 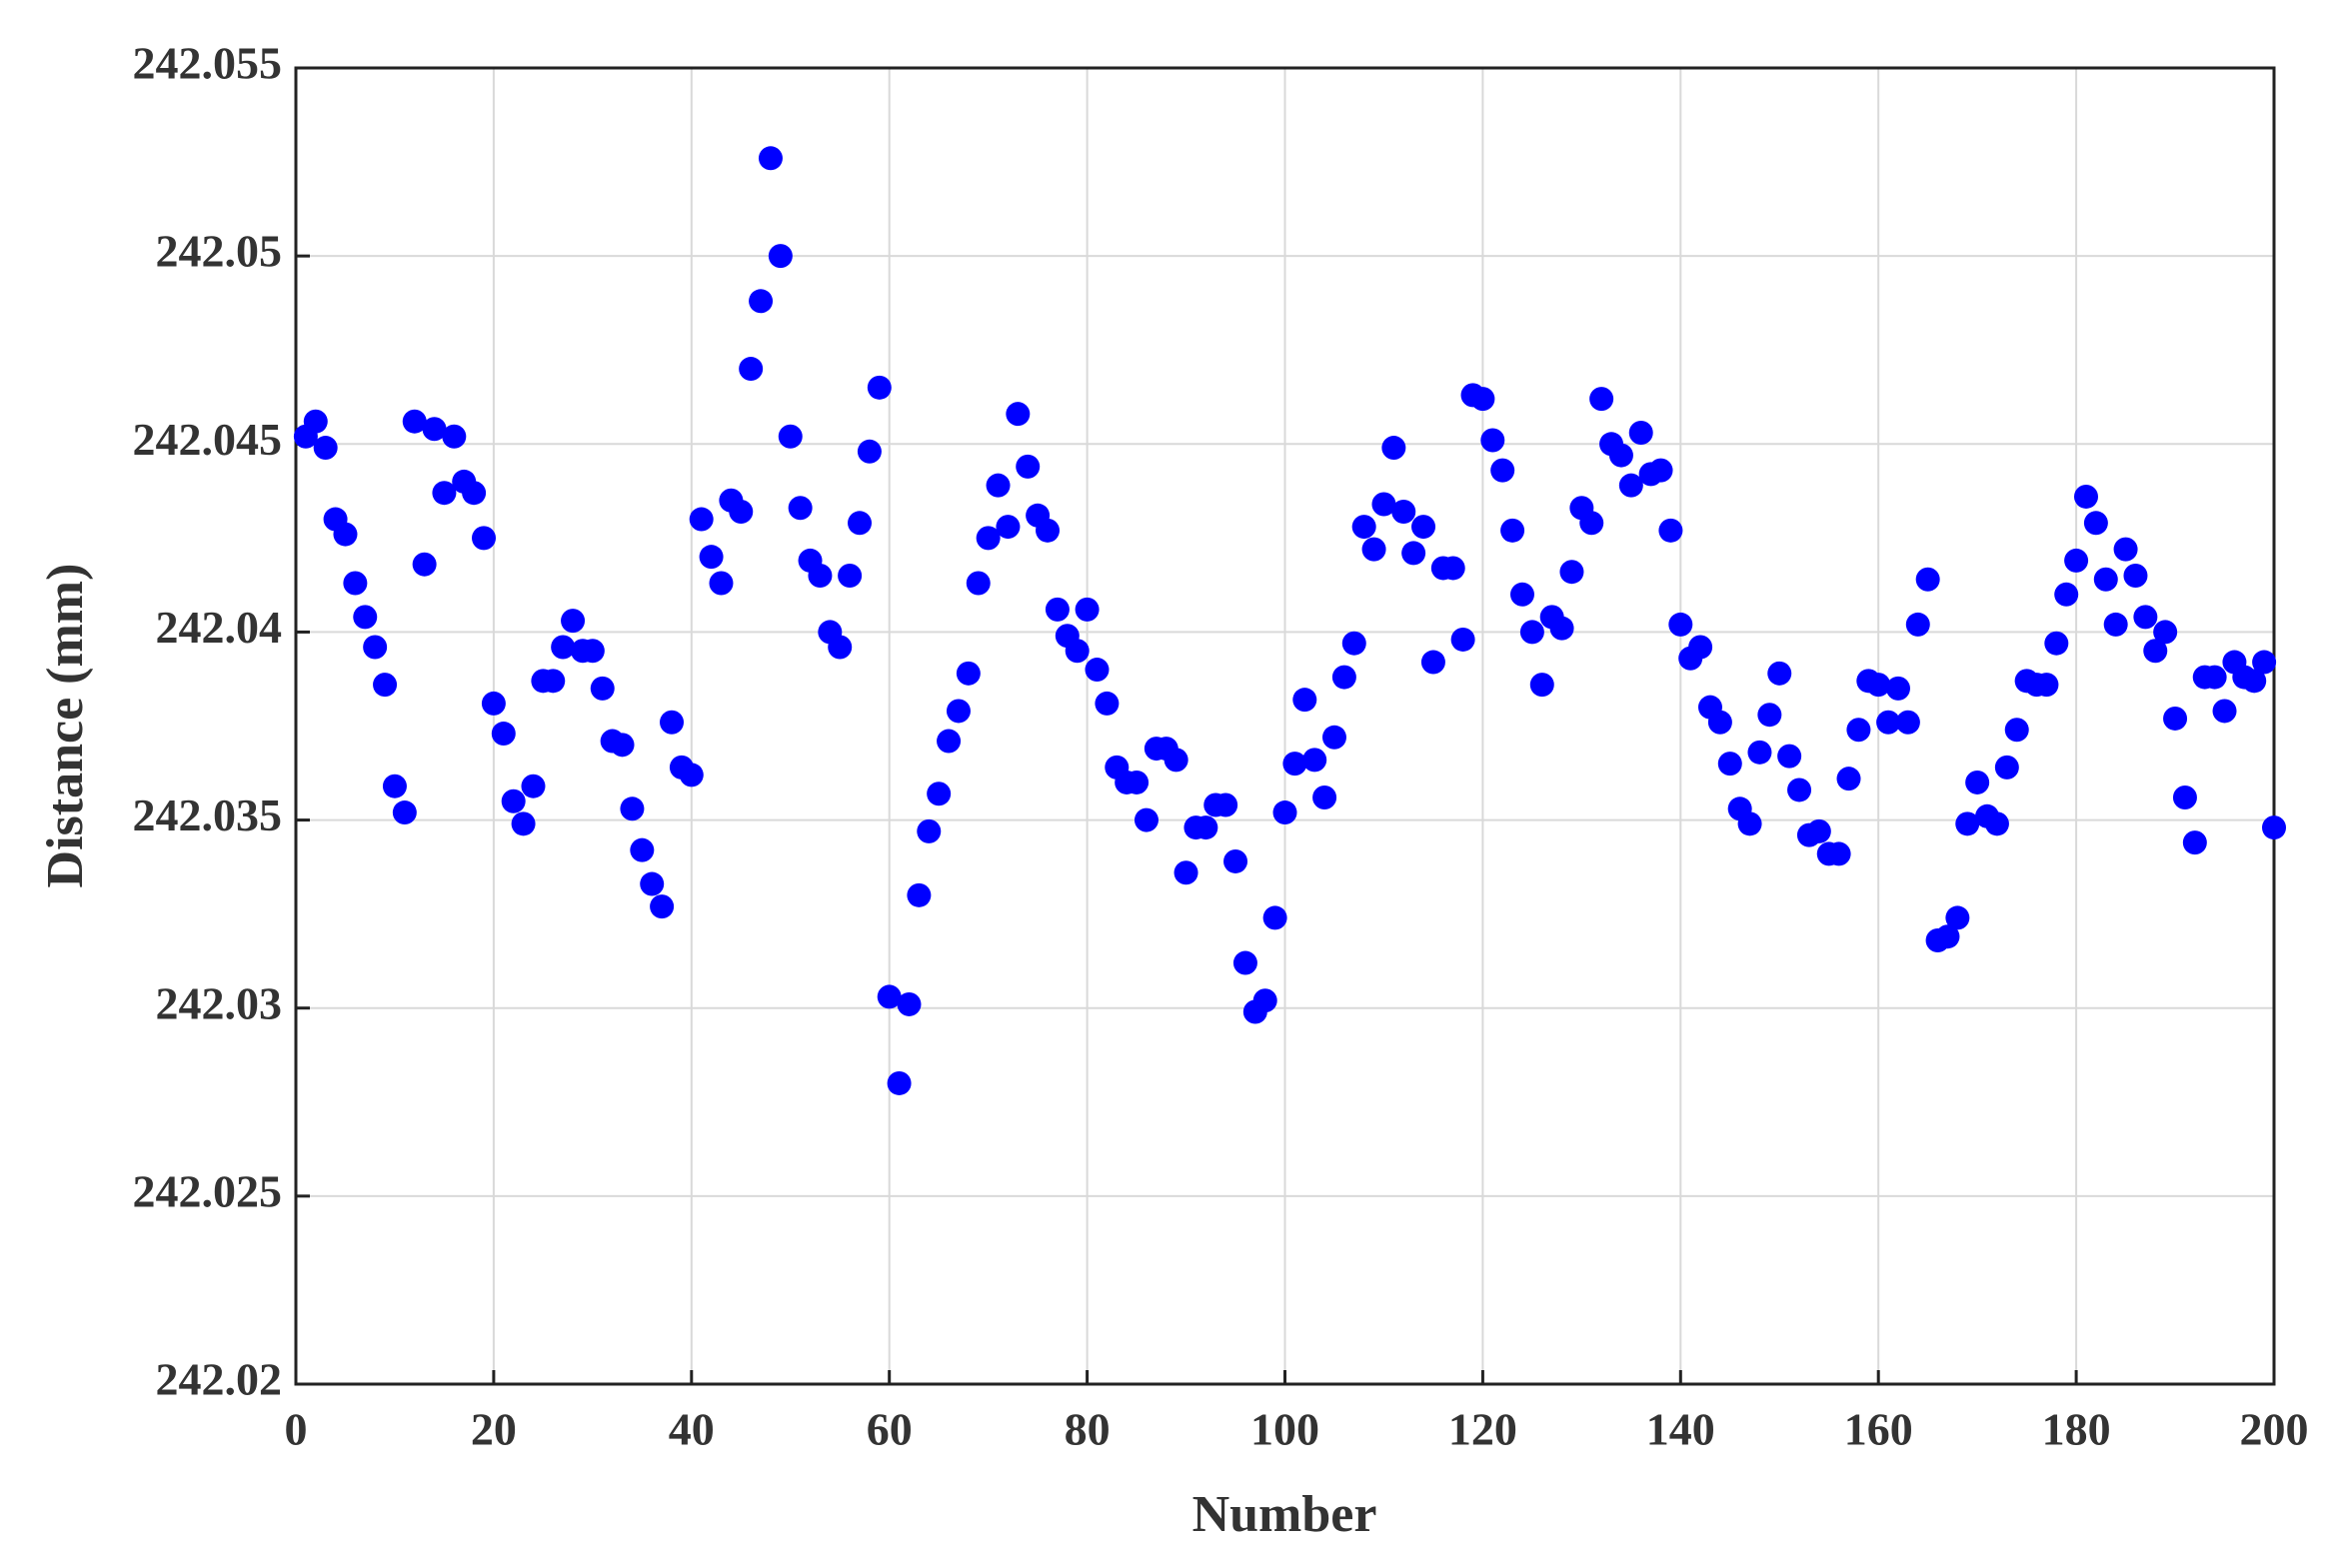 What do you see at coordinates (219, 628) in the screenshot?
I see `y-tick-label: 242.04` at bounding box center [219, 628].